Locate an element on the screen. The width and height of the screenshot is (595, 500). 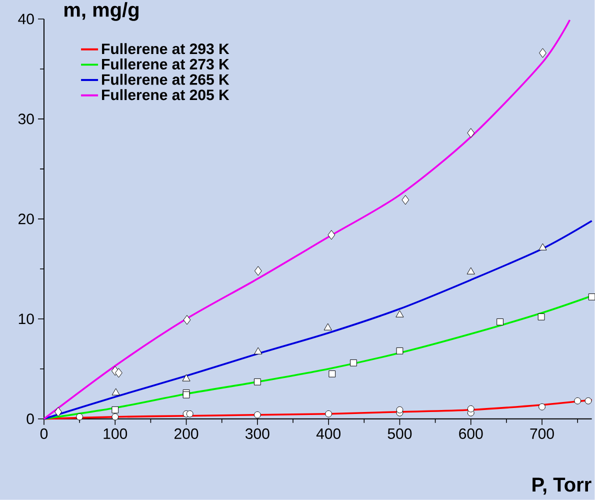
legend-label: Fullerene at 273 K is located at coordinates (166, 64).